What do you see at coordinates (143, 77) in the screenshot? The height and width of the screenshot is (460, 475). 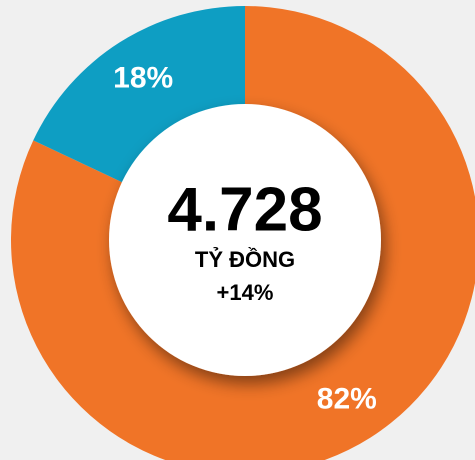 I see `value-label: 18%` at bounding box center [143, 77].